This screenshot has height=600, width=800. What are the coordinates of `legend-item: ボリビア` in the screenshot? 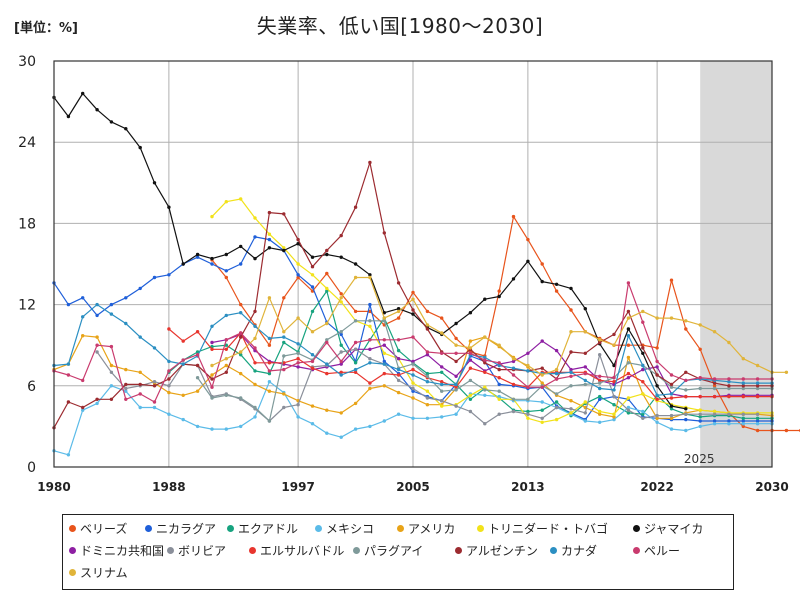 It's located at (196, 551).